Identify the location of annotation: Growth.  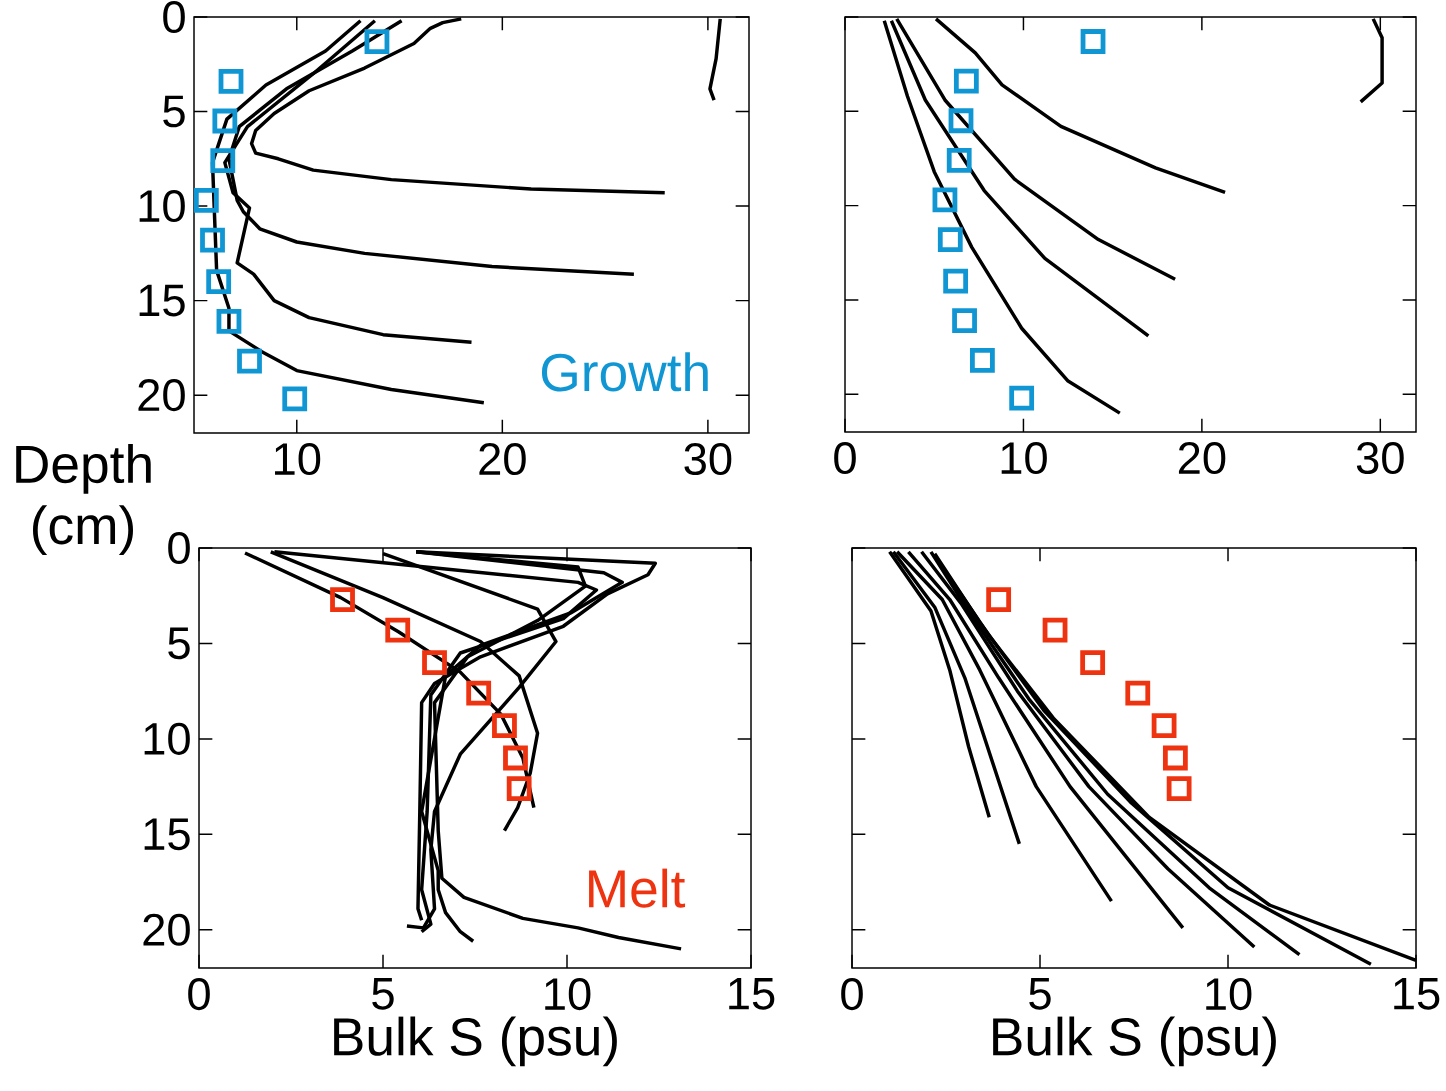
(624, 372).